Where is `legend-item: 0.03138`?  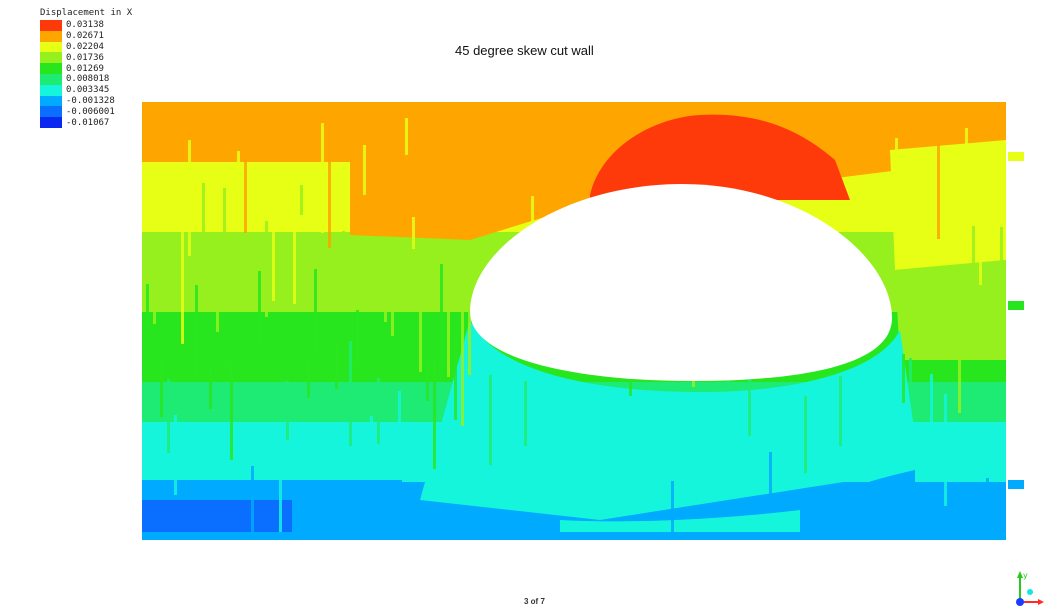 legend-item: 0.03138 is located at coordinates (86, 25).